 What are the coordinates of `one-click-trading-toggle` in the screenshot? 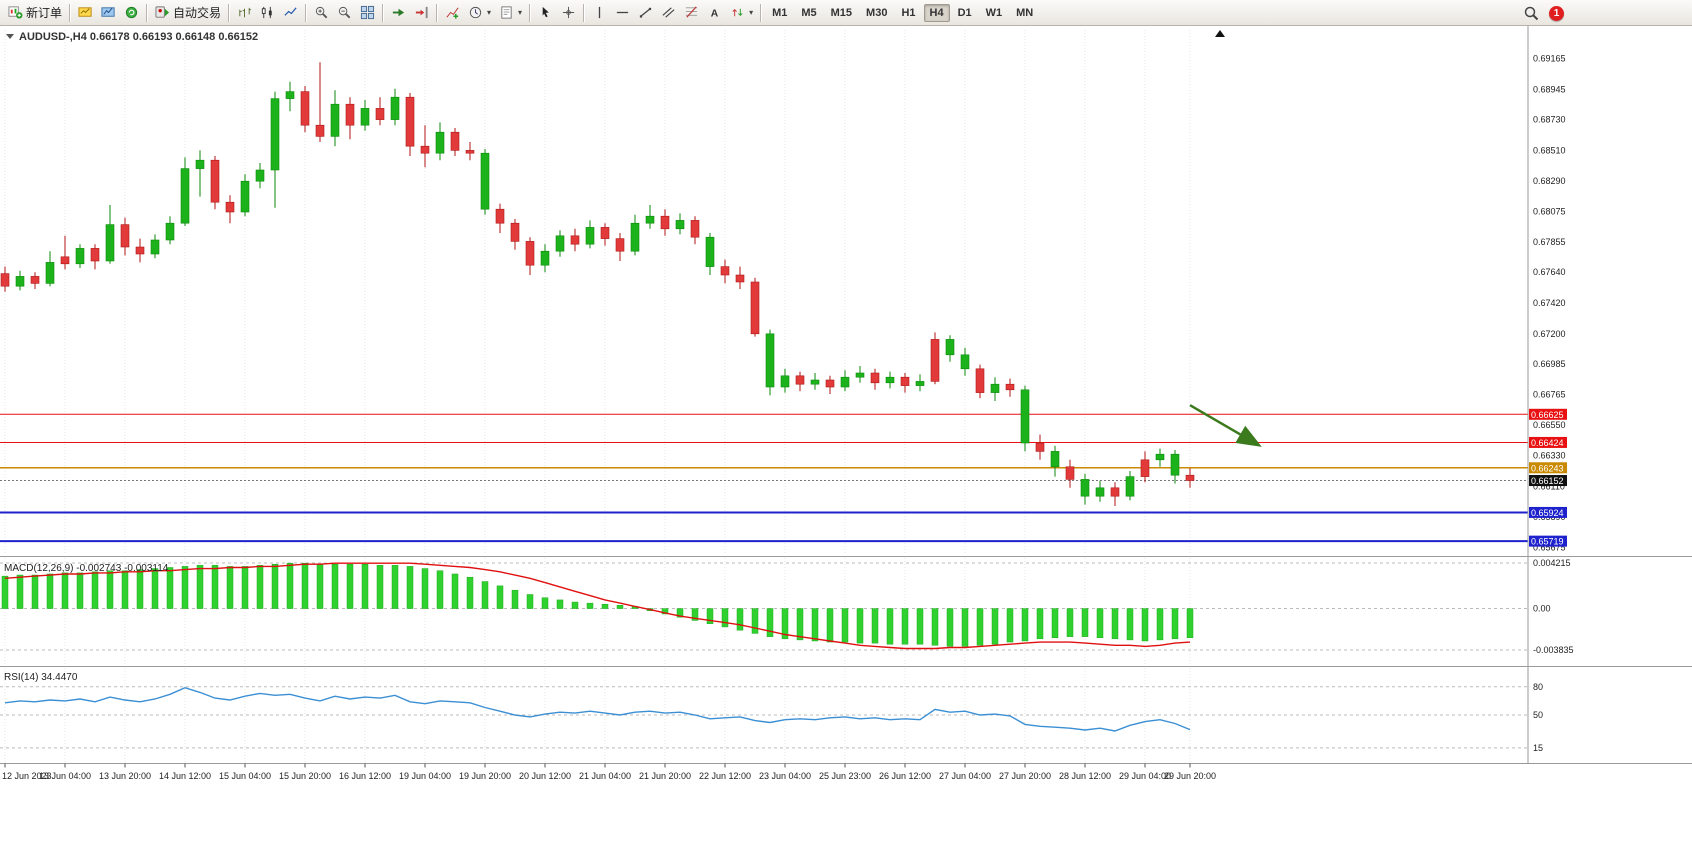 It's located at (10, 36).